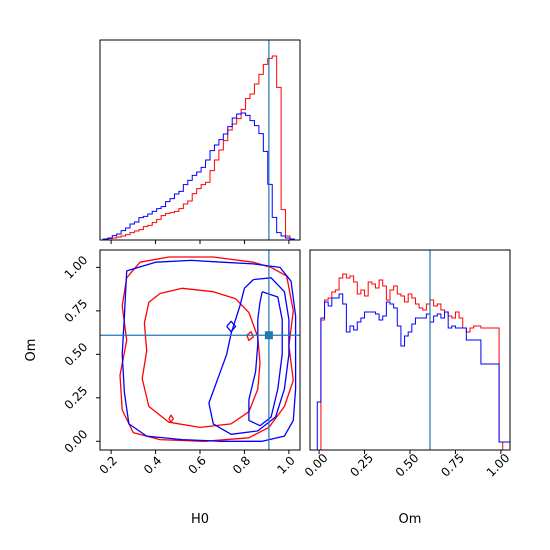 This screenshot has height=550, width=550. What do you see at coordinates (199, 176) in the screenshot?
I see `h0-hist-series-blue` at bounding box center [199, 176].